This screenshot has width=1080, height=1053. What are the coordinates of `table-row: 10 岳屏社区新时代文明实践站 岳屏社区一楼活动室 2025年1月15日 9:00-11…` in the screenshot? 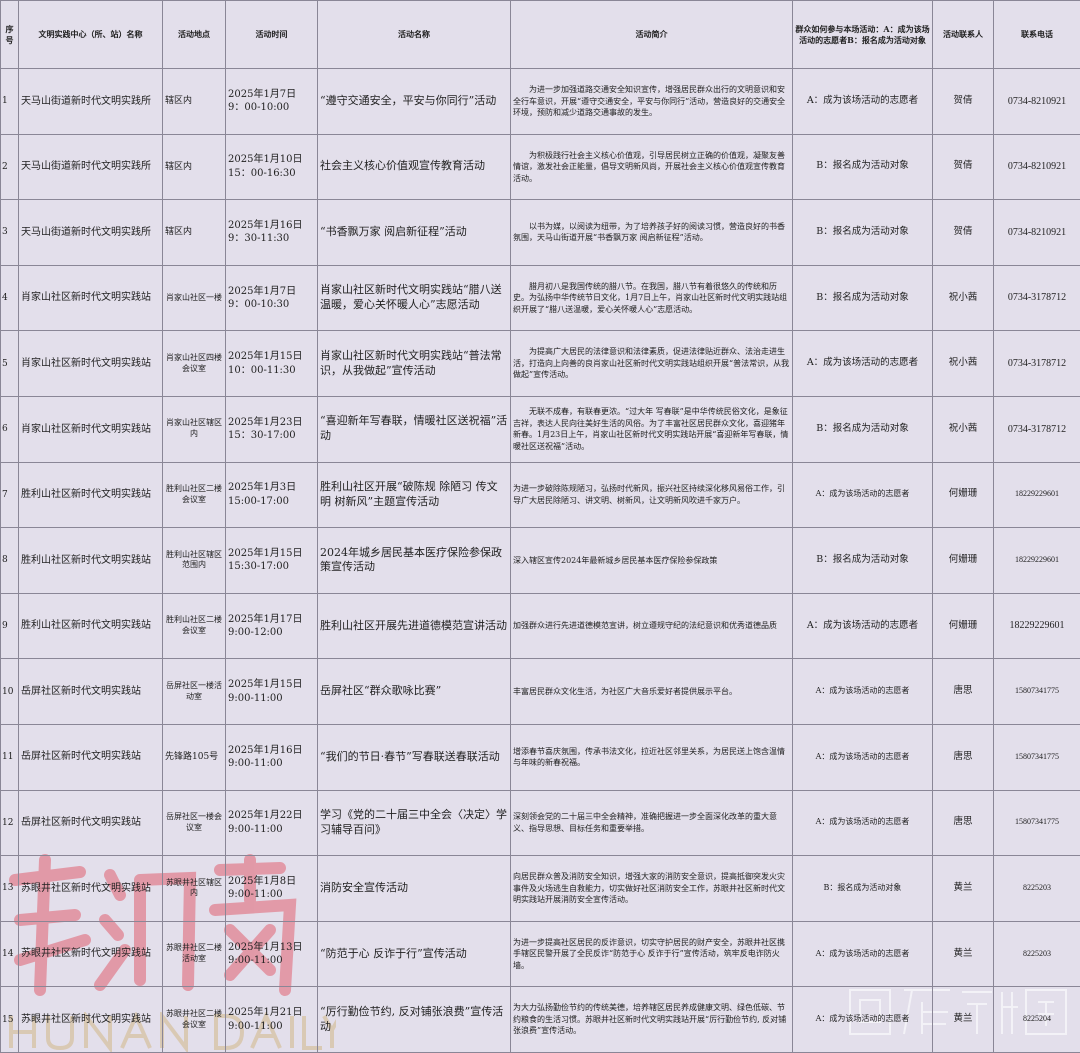 It's located at (540, 691).